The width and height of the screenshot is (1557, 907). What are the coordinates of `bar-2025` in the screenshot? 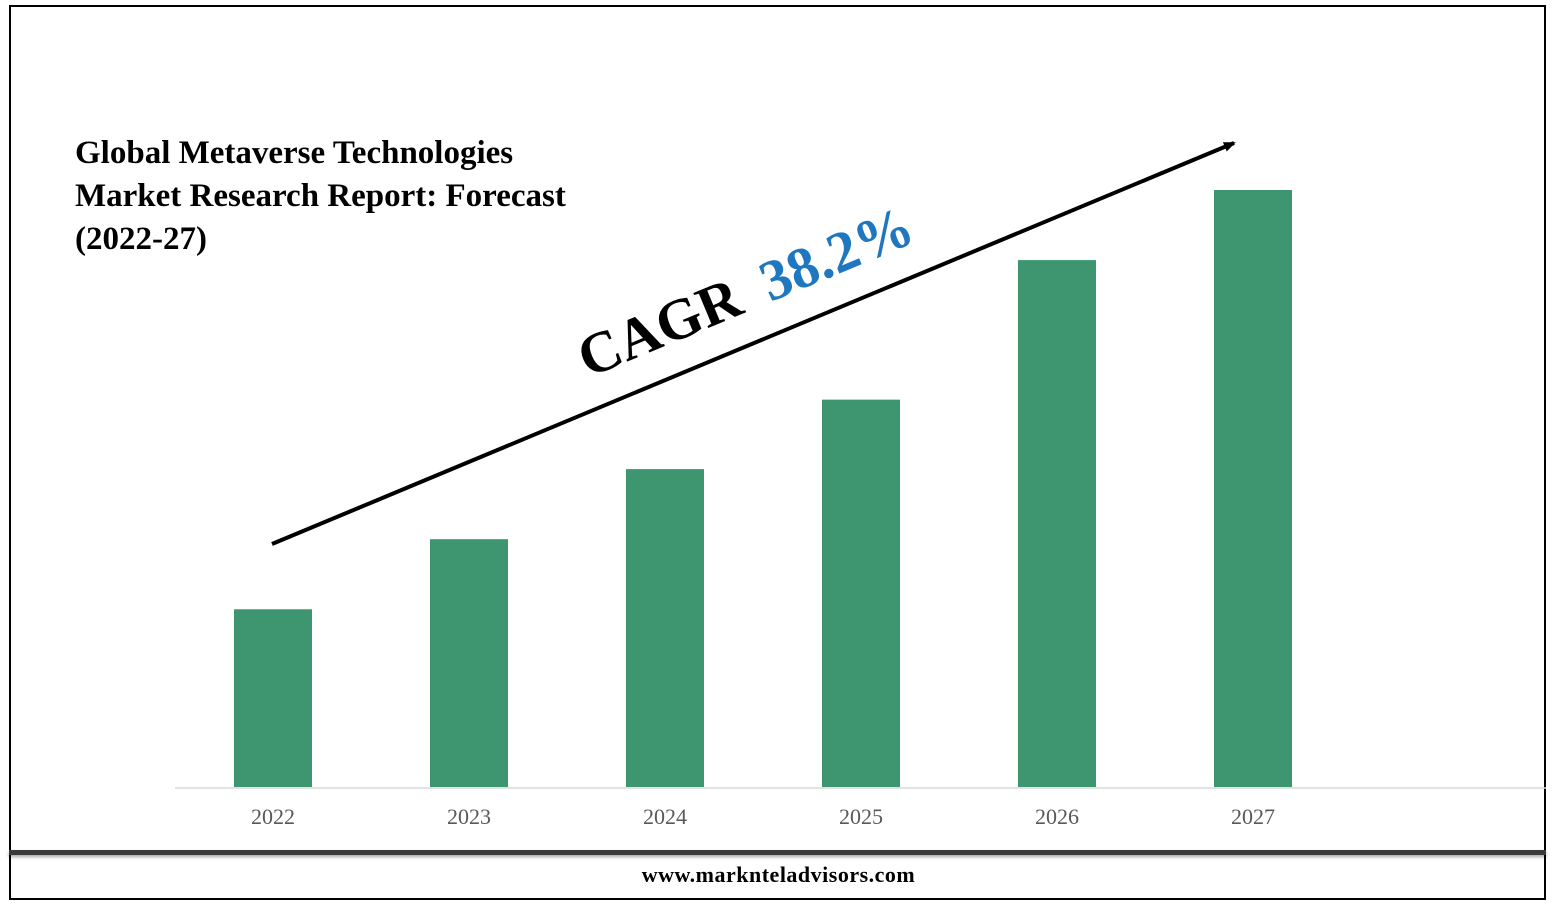 It's located at (861, 593).